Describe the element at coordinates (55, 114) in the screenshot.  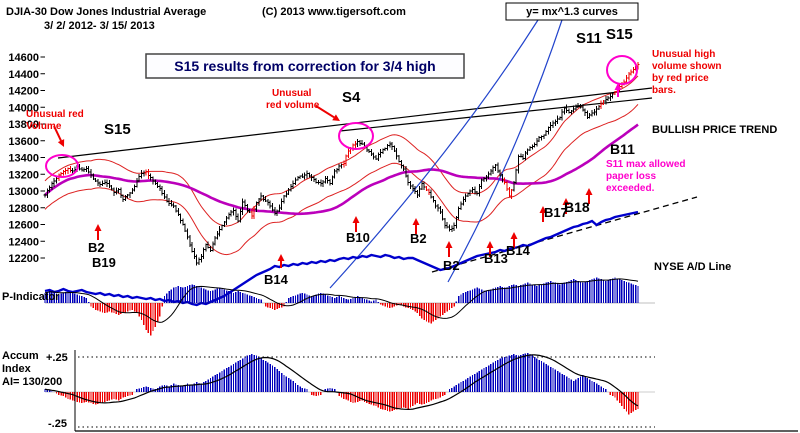
I see `note-unusual-red-volume-left: Unusual red` at that location.